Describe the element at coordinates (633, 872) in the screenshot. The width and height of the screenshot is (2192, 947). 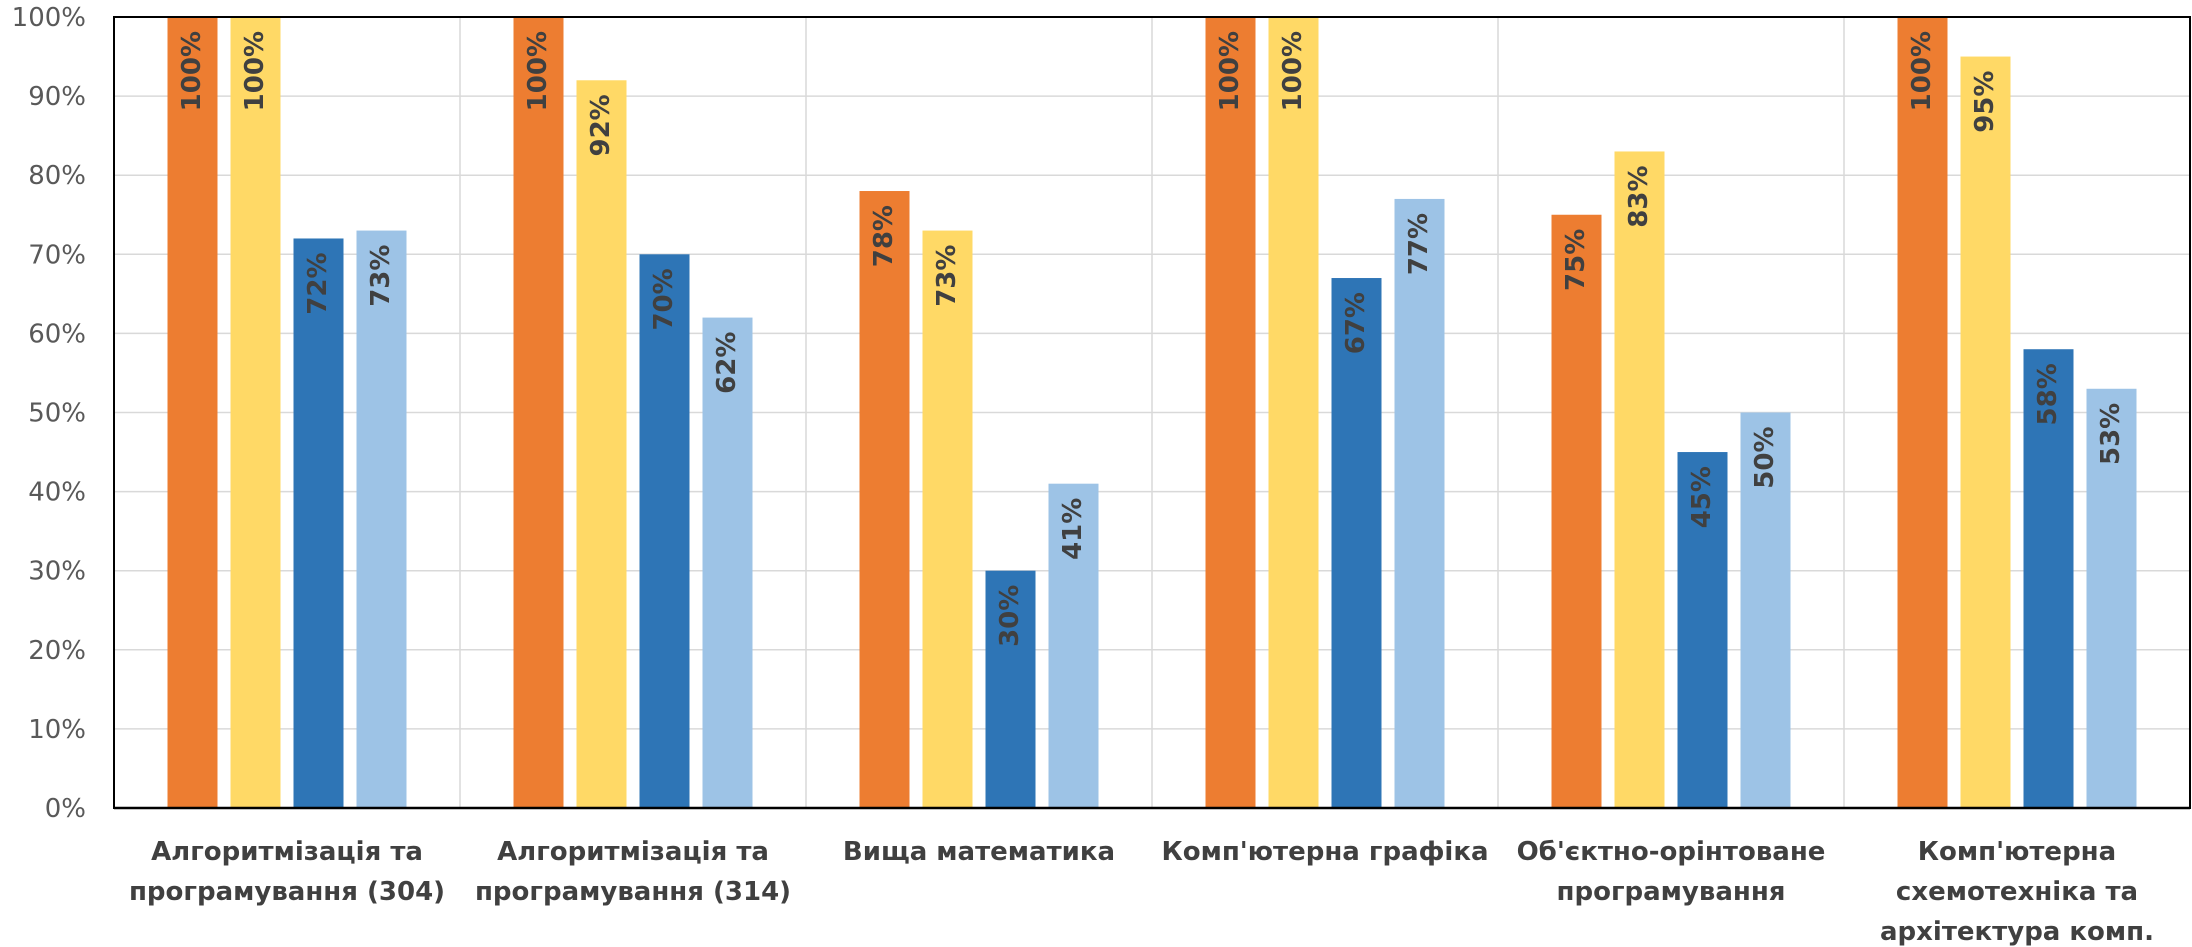
I see `x-category-label: Алгоритмізація та програмування (314)` at that location.